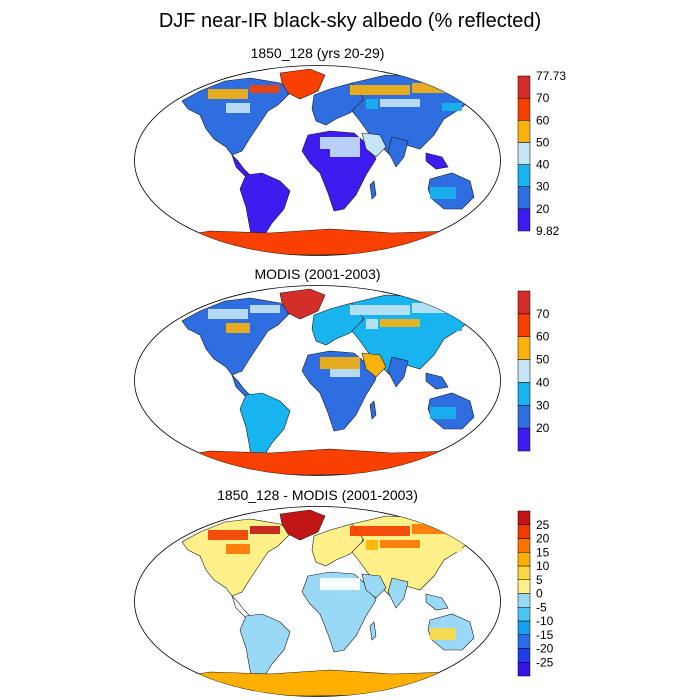  I want to click on panel-2-colorbar: 20 30 40 50 60 70, so click(533, 371).